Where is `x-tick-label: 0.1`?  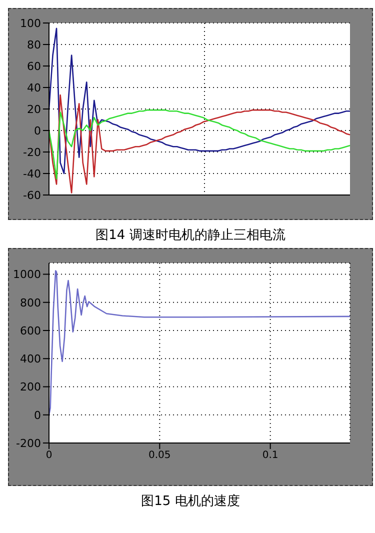 x-tick-label: 0.1 is located at coordinates (270, 456).